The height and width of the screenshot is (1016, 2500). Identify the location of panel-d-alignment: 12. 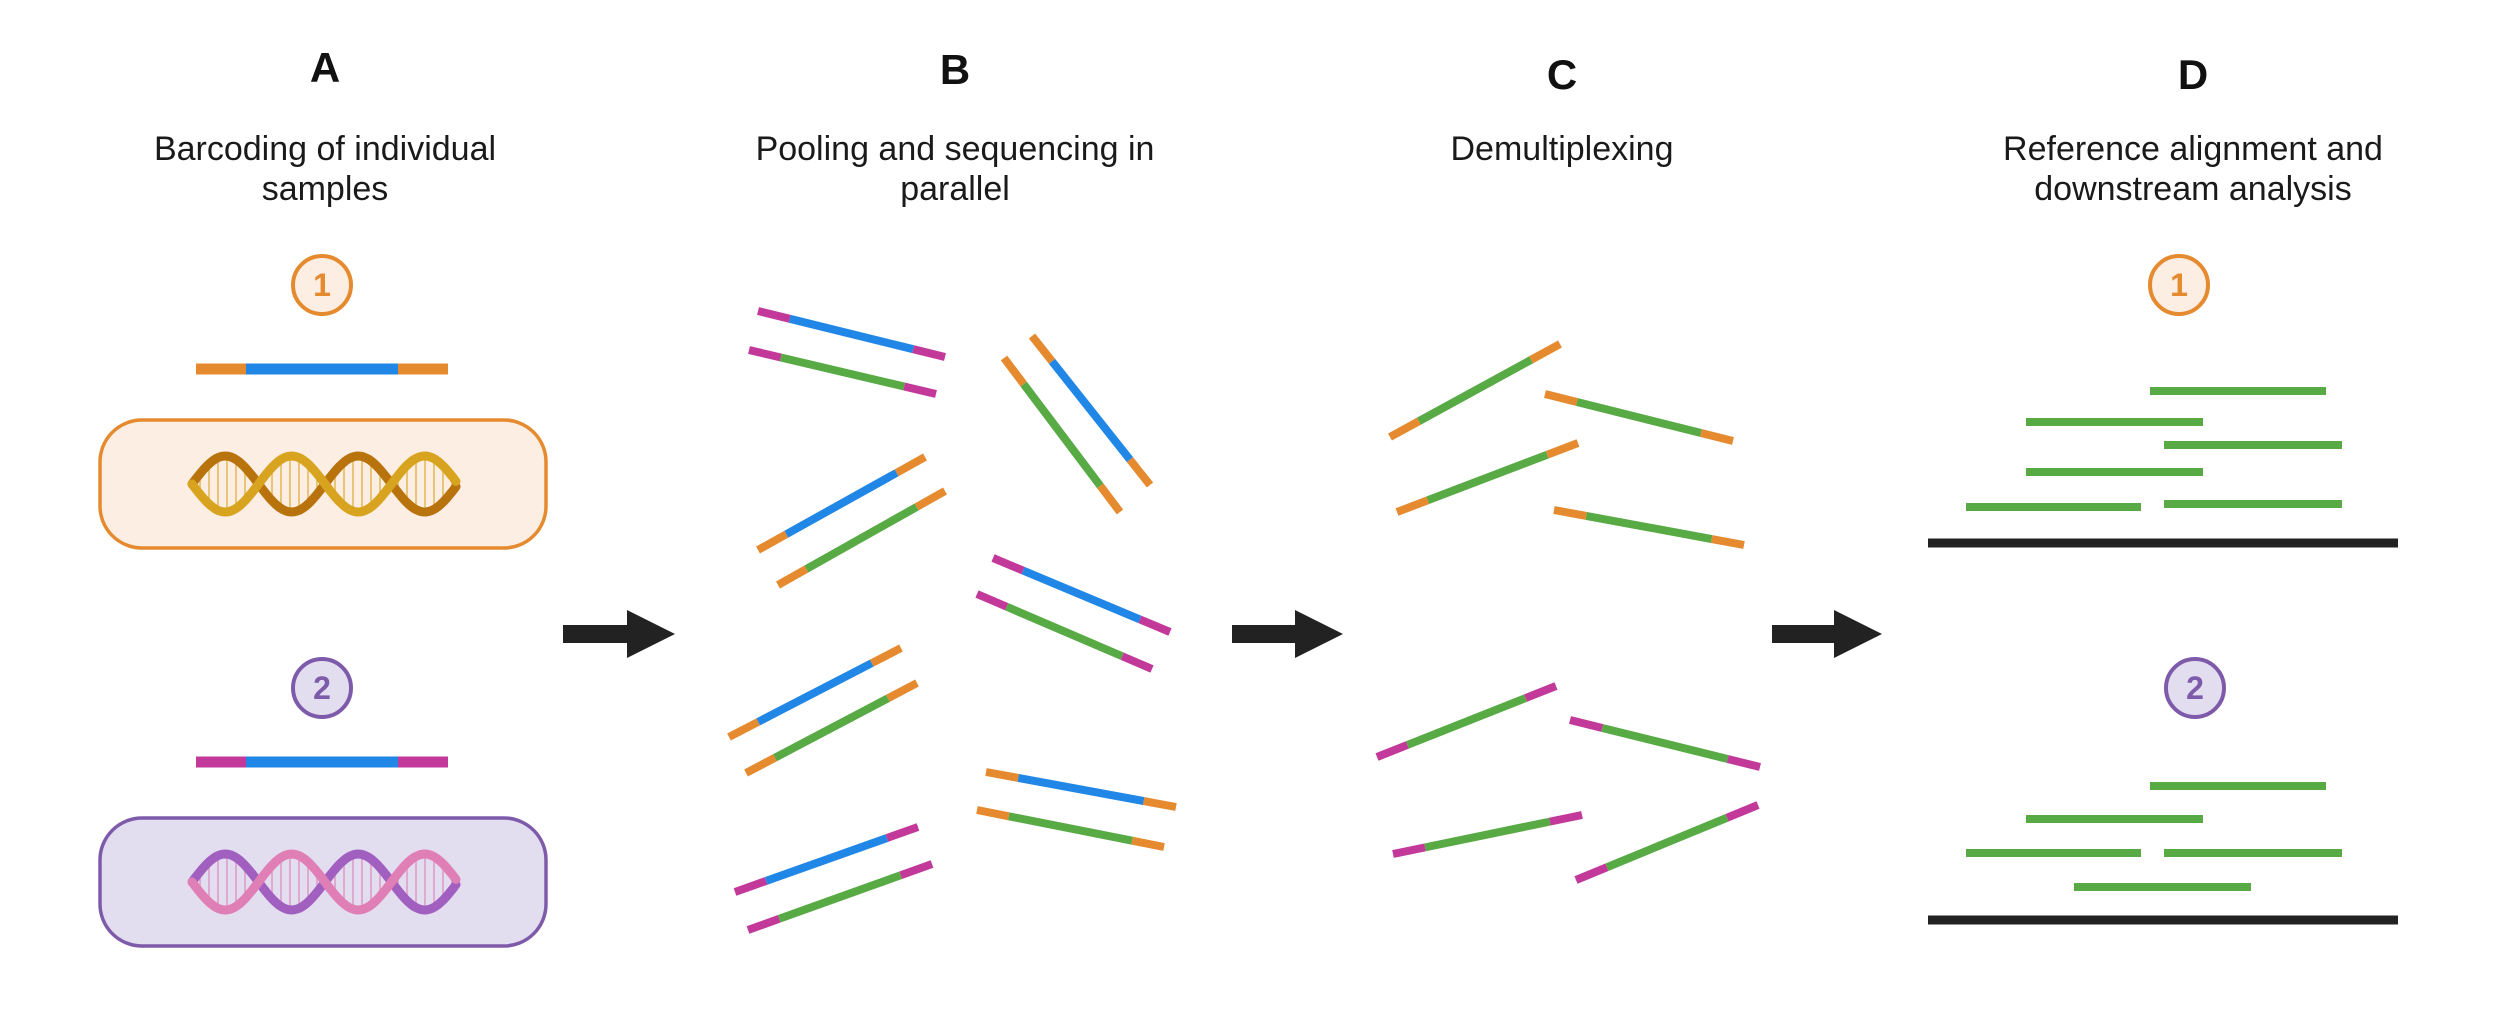
(2163, 589).